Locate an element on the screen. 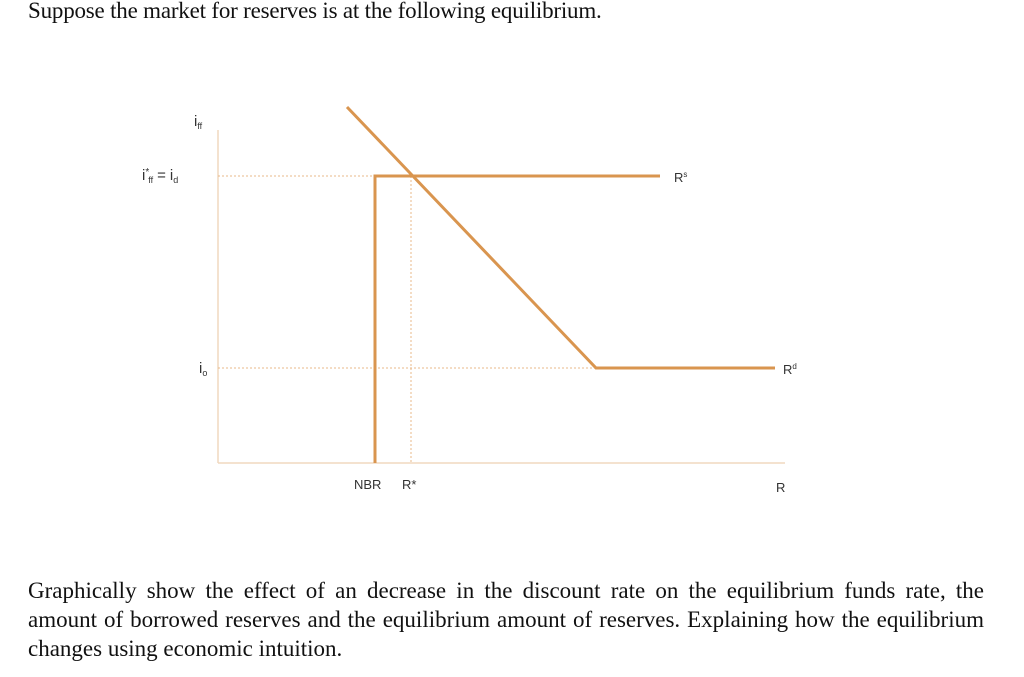 This screenshot has height=677, width=1024. y-axis-label: iff is located at coordinates (198, 122).